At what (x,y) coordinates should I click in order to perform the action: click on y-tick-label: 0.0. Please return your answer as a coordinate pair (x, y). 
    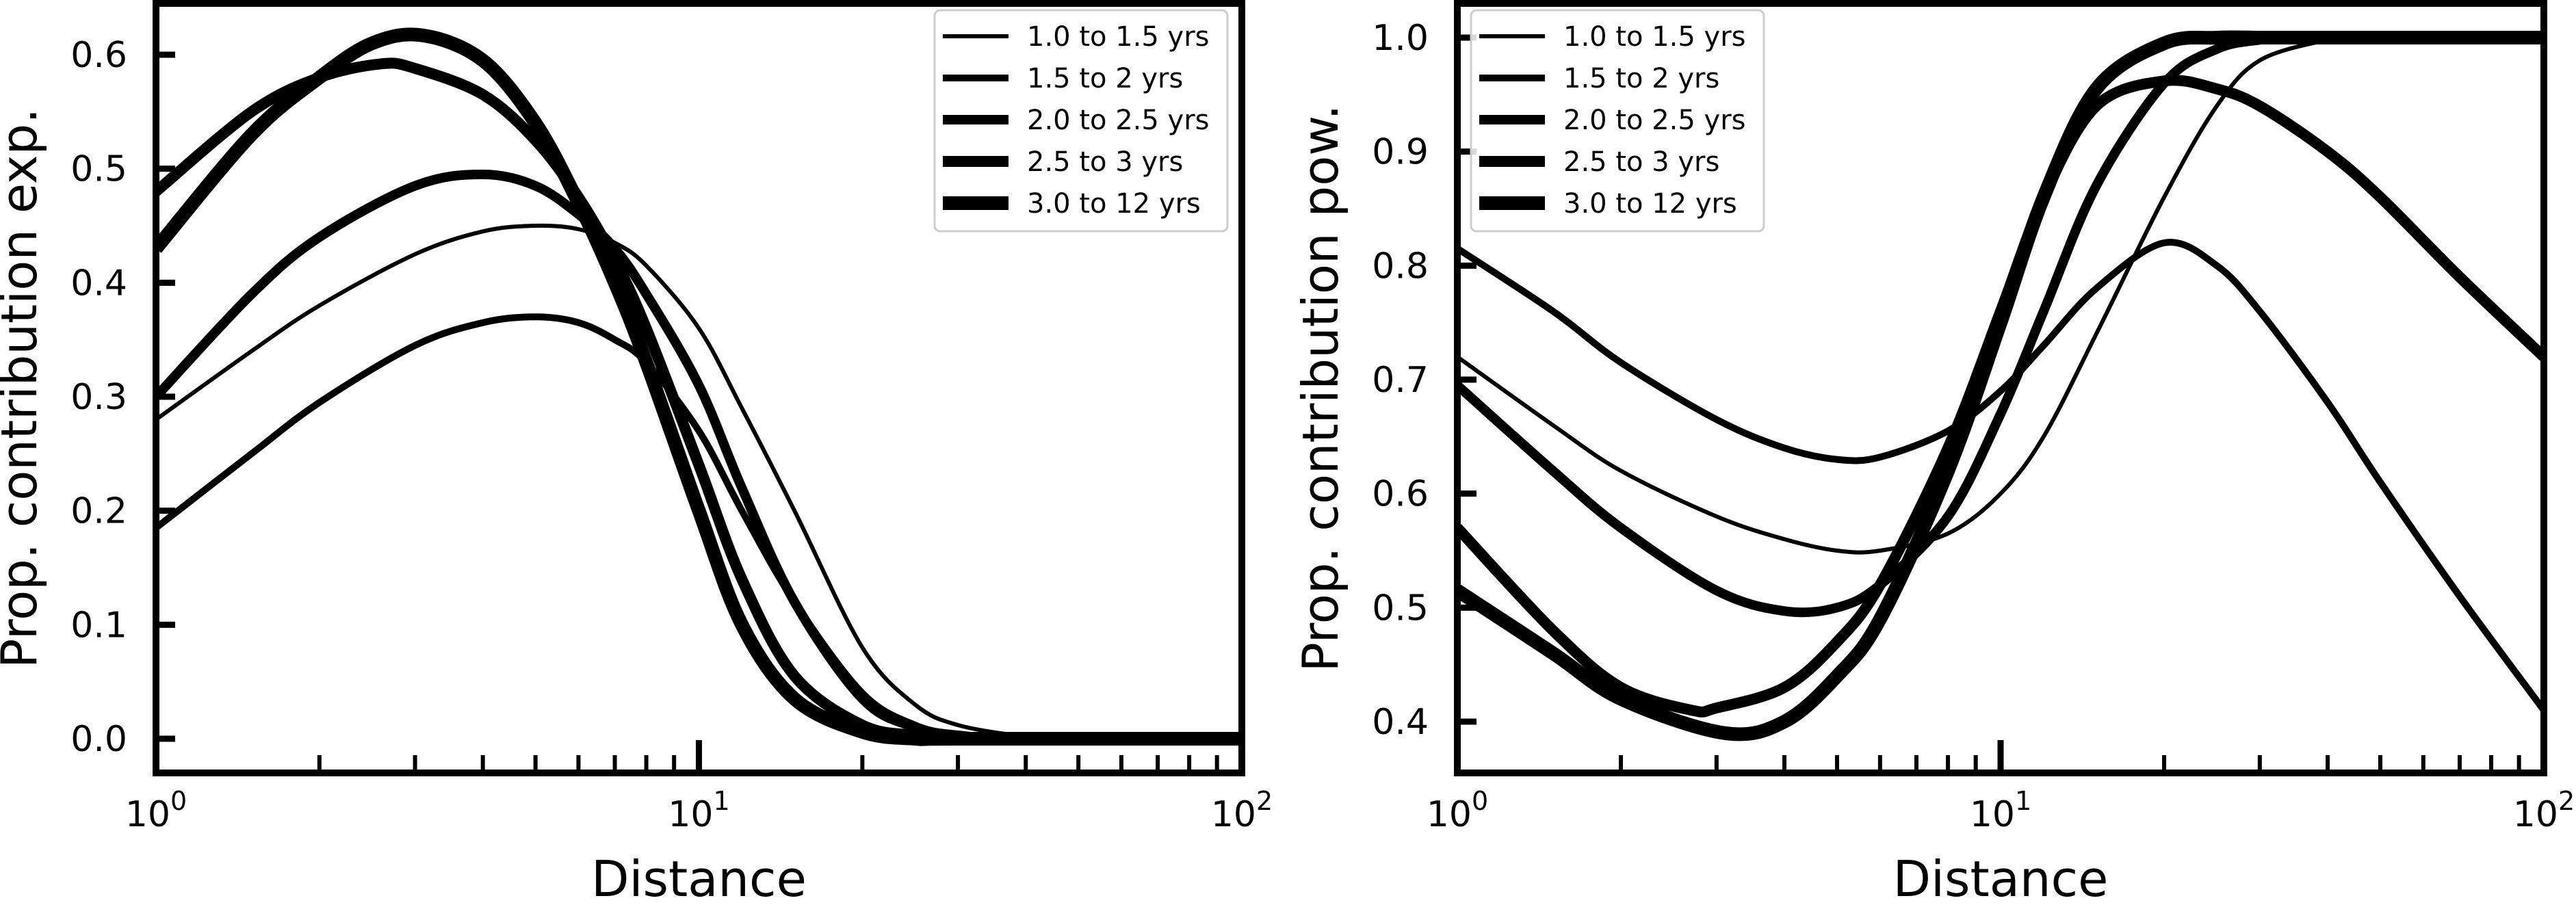
    Looking at the image, I should click on (99, 739).